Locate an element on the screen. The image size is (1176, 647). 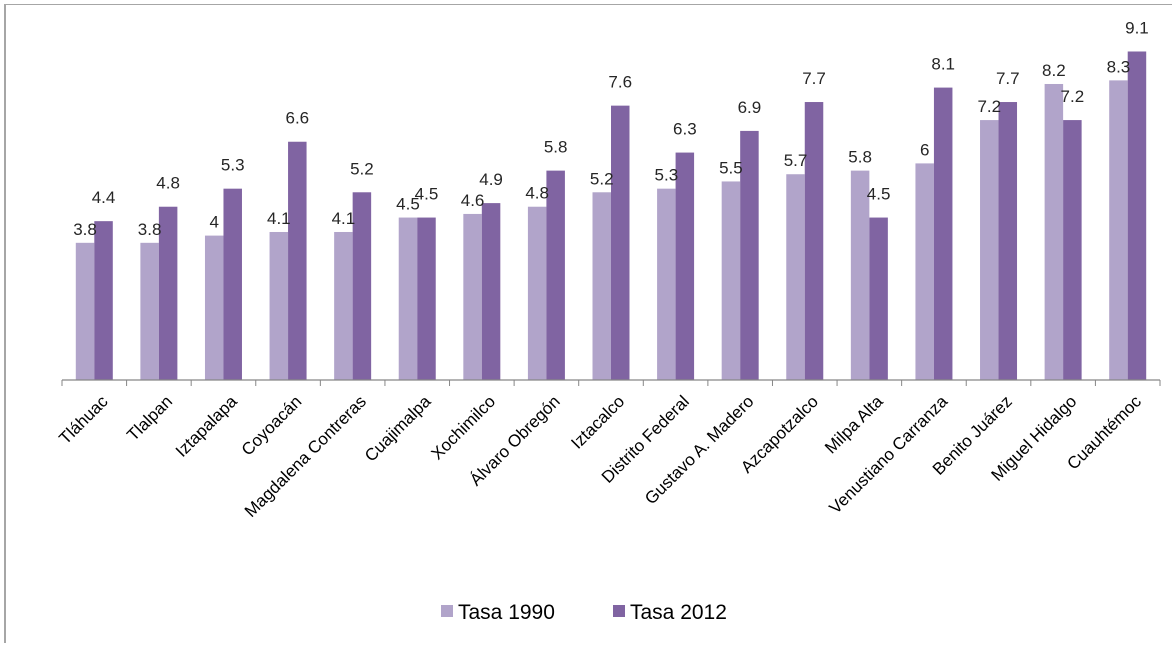
data-label-tasa-1990: 5.5 is located at coordinates (731, 167).